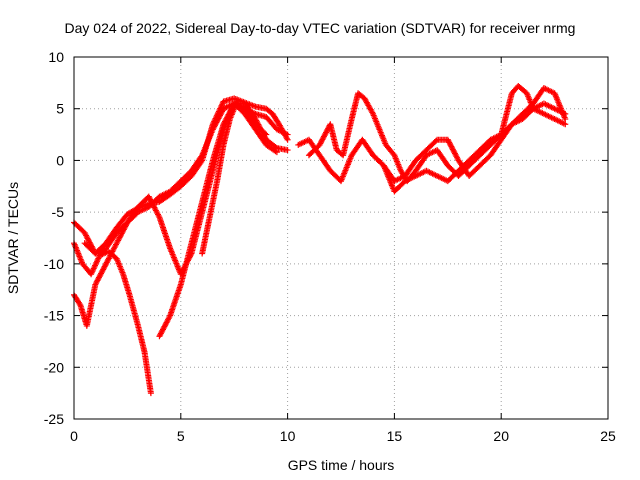 The image size is (640, 480). Describe the element at coordinates (608, 436) in the screenshot. I see `x-tick-label: 25` at that location.